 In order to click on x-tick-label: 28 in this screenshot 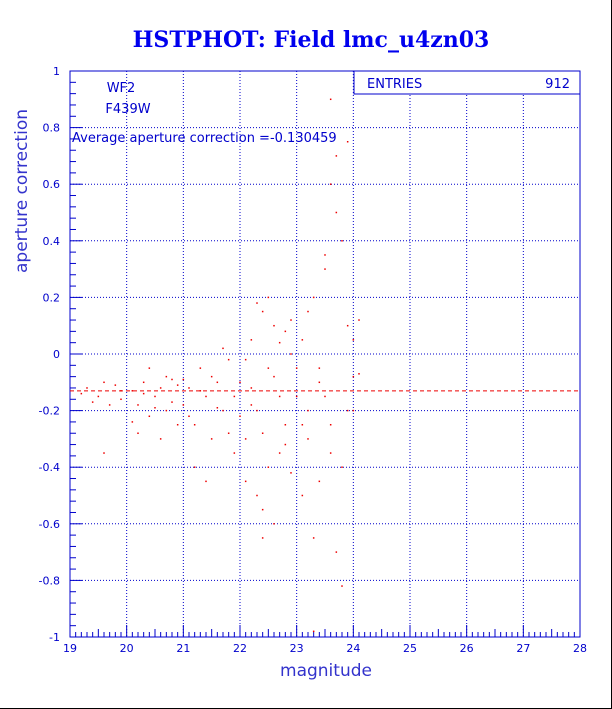, I will do `click(580, 648)`.